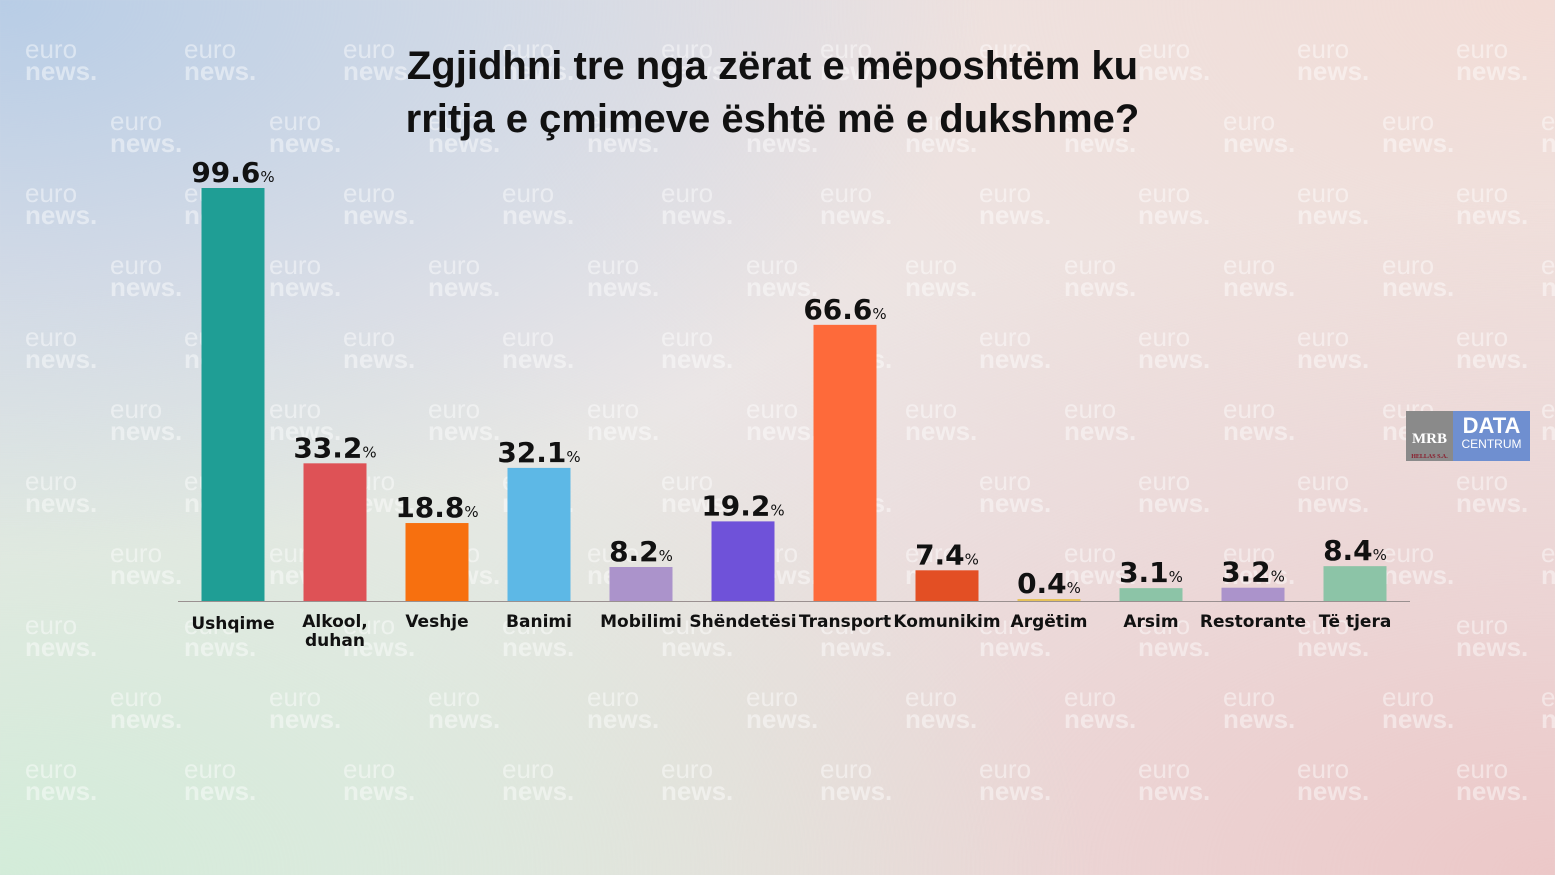  Describe the element at coordinates (539, 622) in the screenshot. I see `category-label: Banimi` at that location.